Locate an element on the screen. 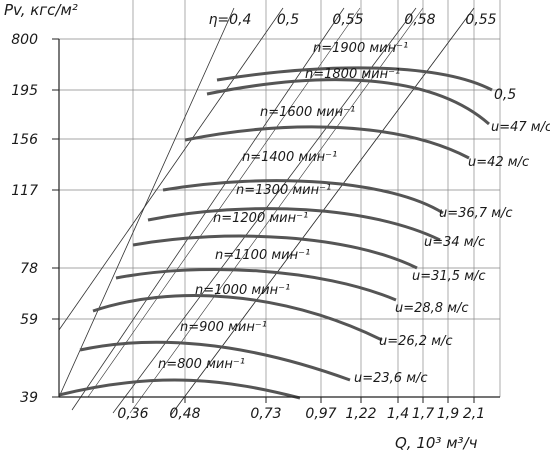 The image size is (550, 459). x-axis-label: Q, 10³ м³/ч is located at coordinates (436, 443).